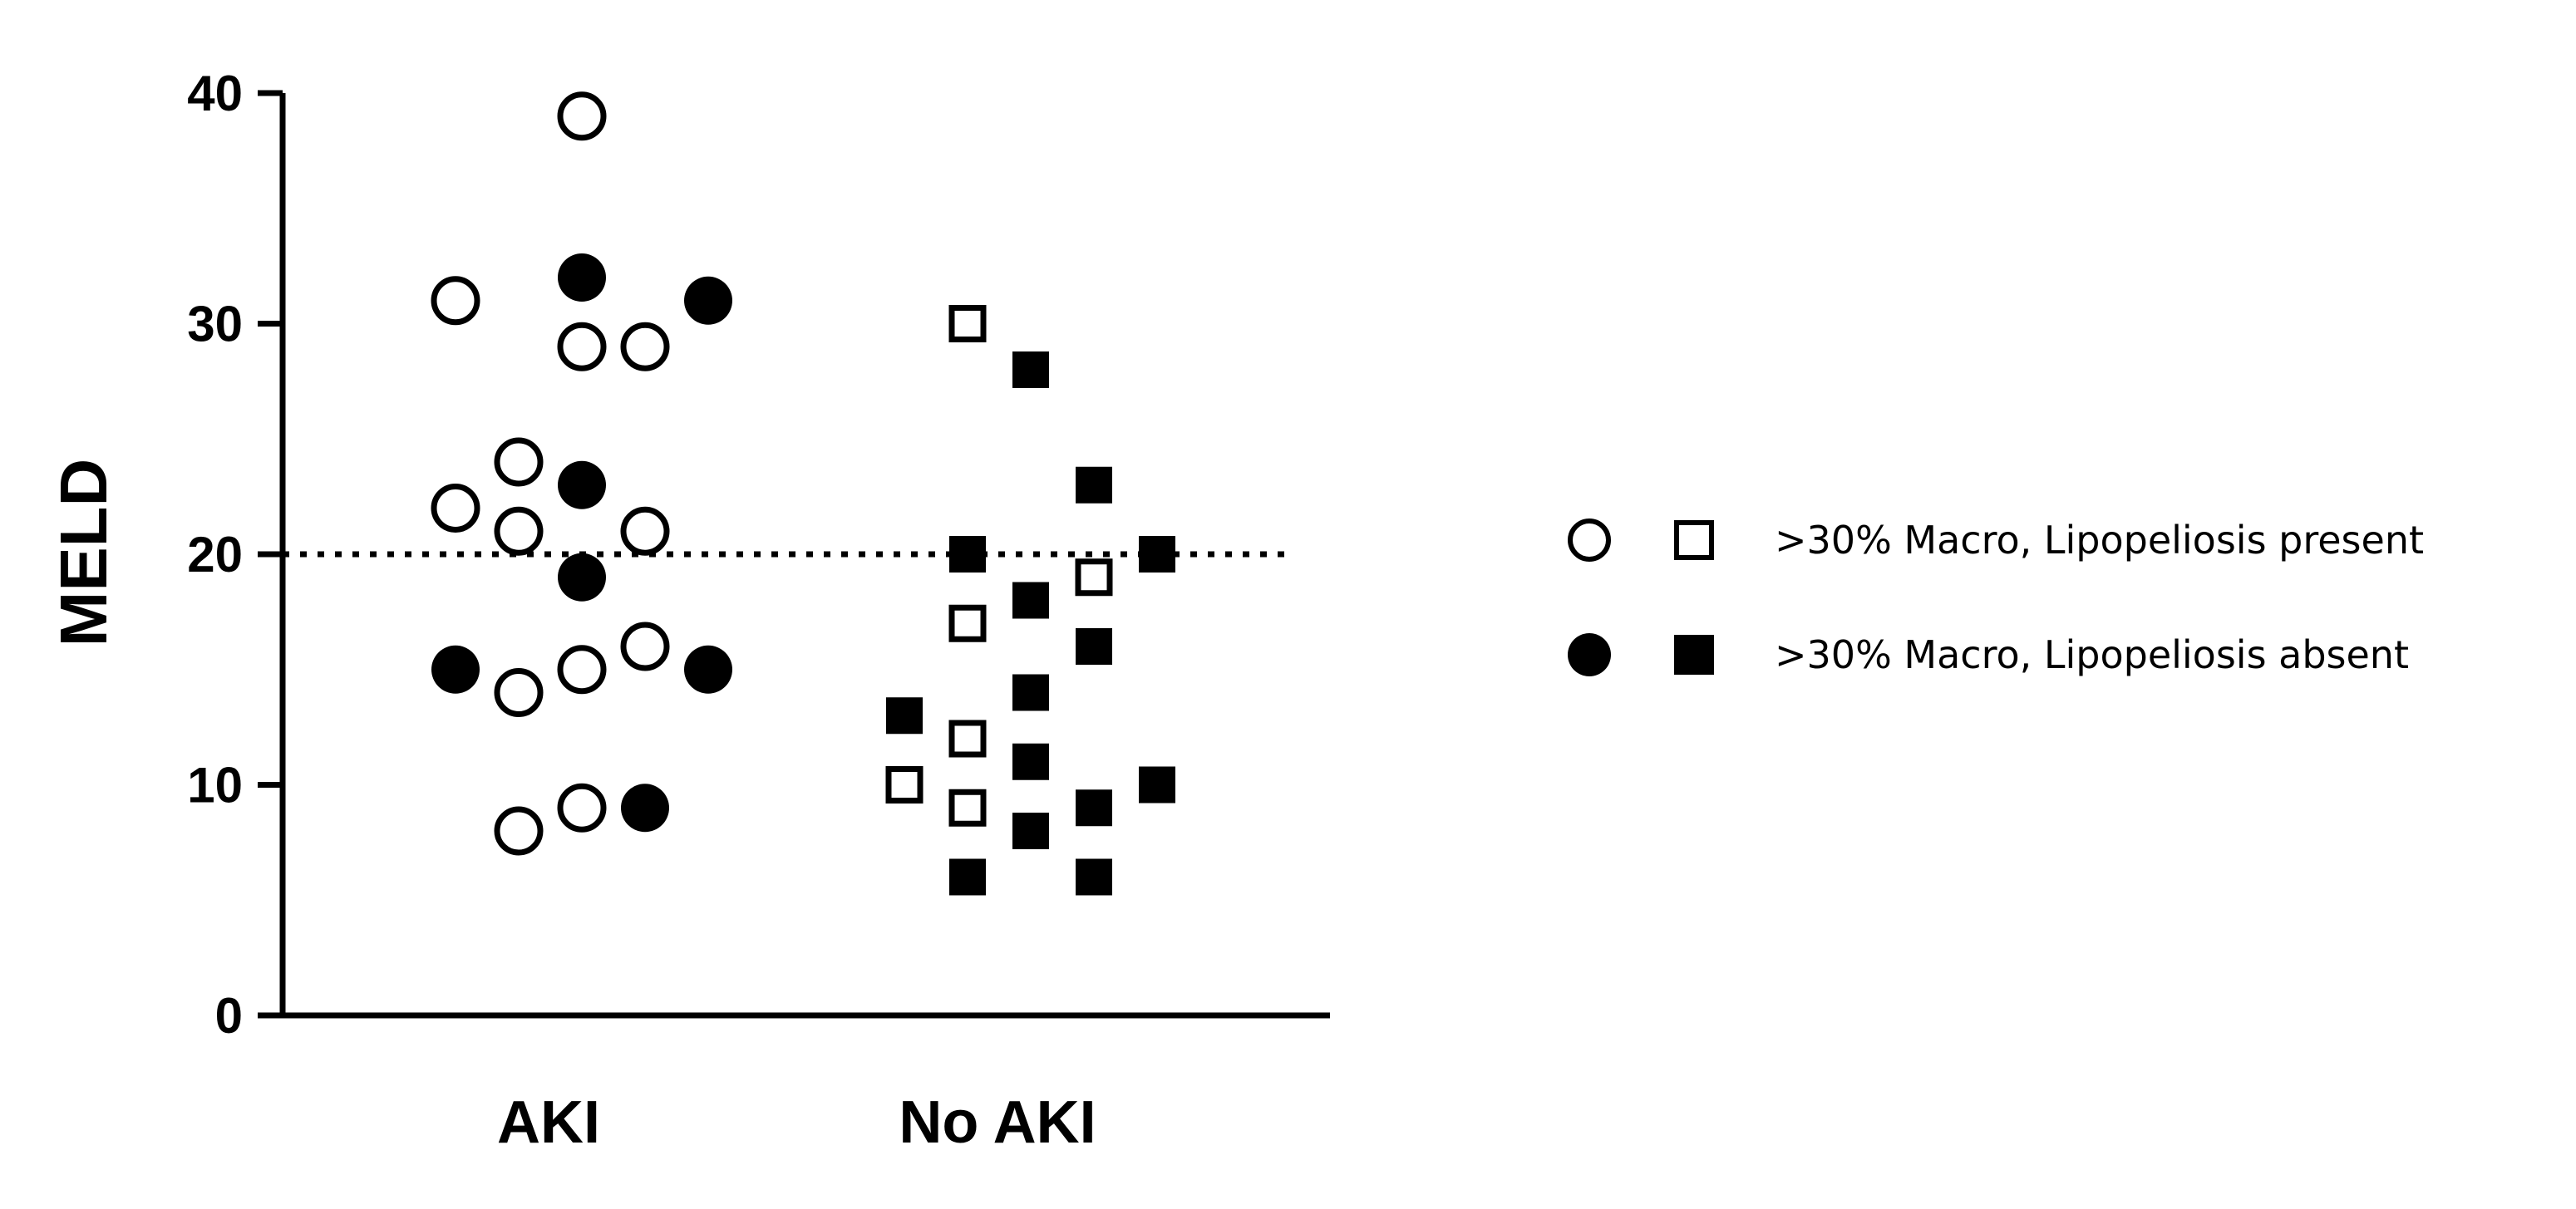 The width and height of the screenshot is (2576, 1209). What do you see at coordinates (215, 554) in the screenshot?
I see `y-tick-label: 20` at bounding box center [215, 554].